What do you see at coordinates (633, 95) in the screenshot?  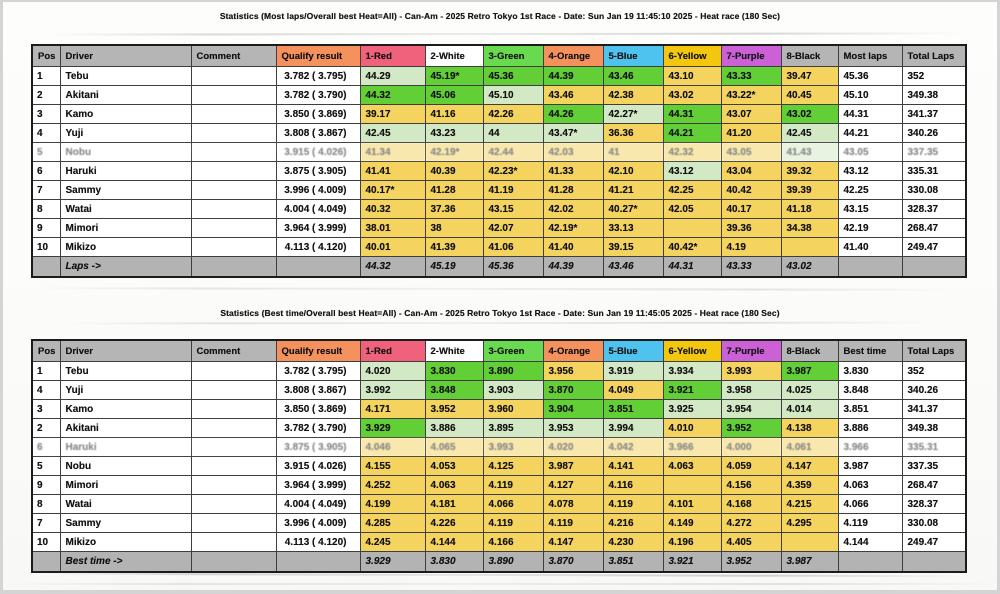 I see `heat-cell: 42.38` at bounding box center [633, 95].